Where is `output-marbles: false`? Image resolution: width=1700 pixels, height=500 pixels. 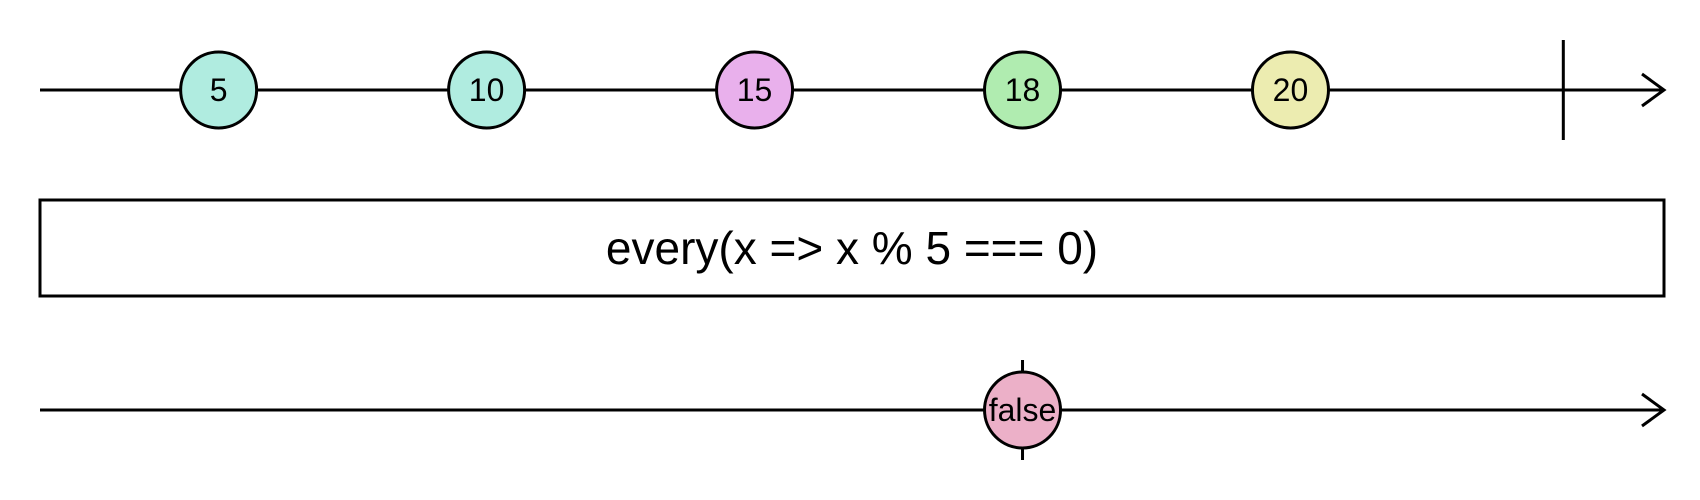
output-marbles: false is located at coordinates (1023, 410).